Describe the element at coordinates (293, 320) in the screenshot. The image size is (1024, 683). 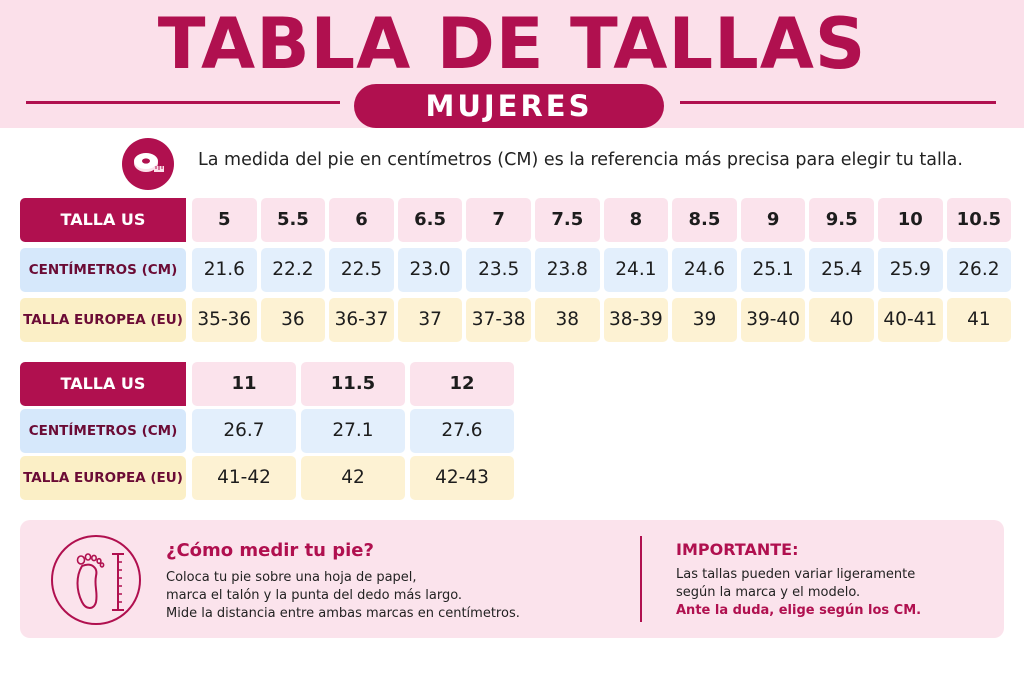
I see `talla-europea-cell: 36` at that location.